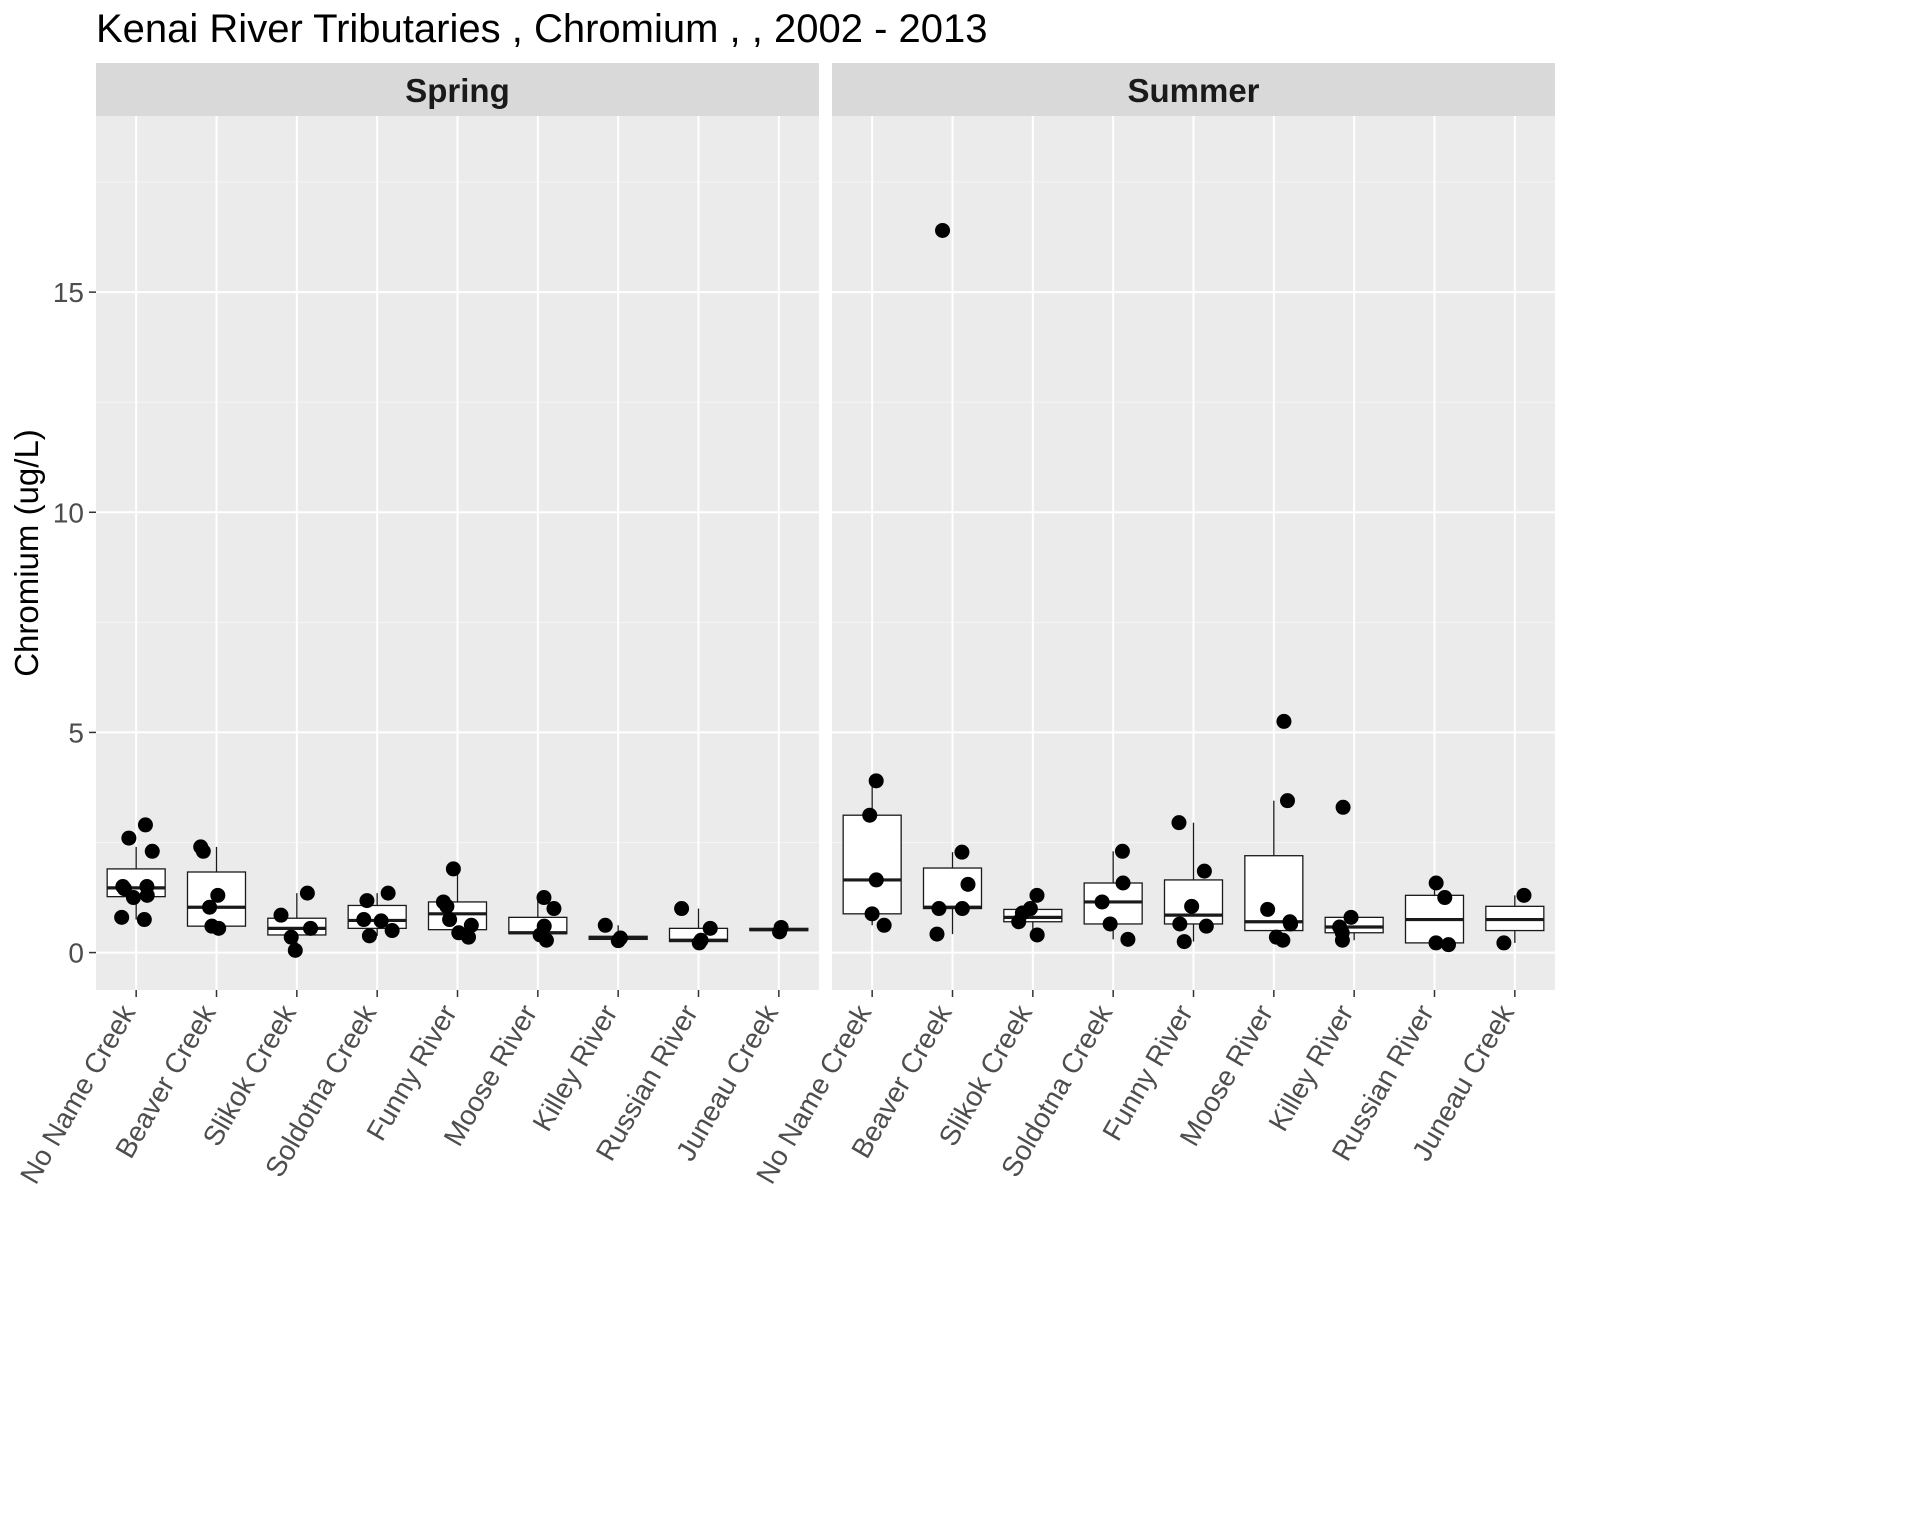 This screenshot has height=1536, width=1920. I want to click on y-axis-title: Chromium (ug/L), so click(26, 553).